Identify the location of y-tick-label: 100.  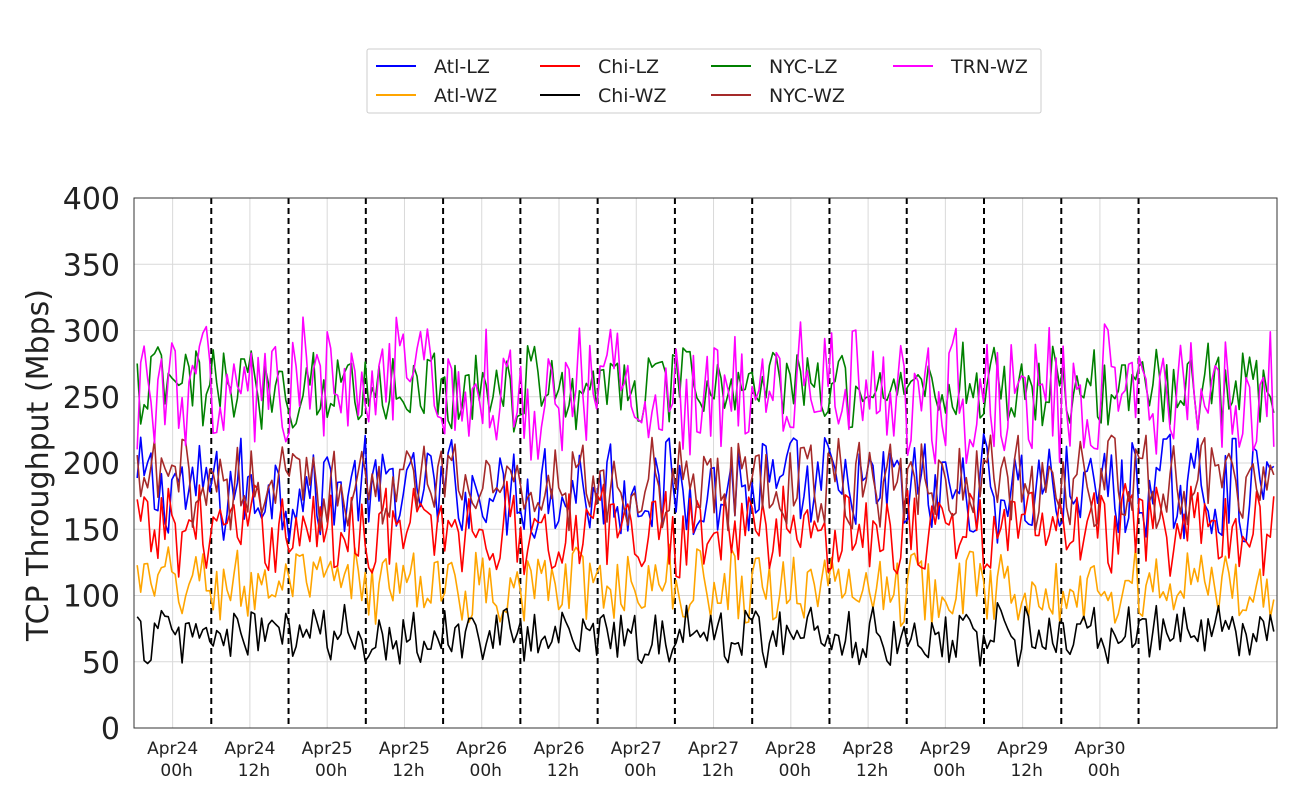
(91, 597).